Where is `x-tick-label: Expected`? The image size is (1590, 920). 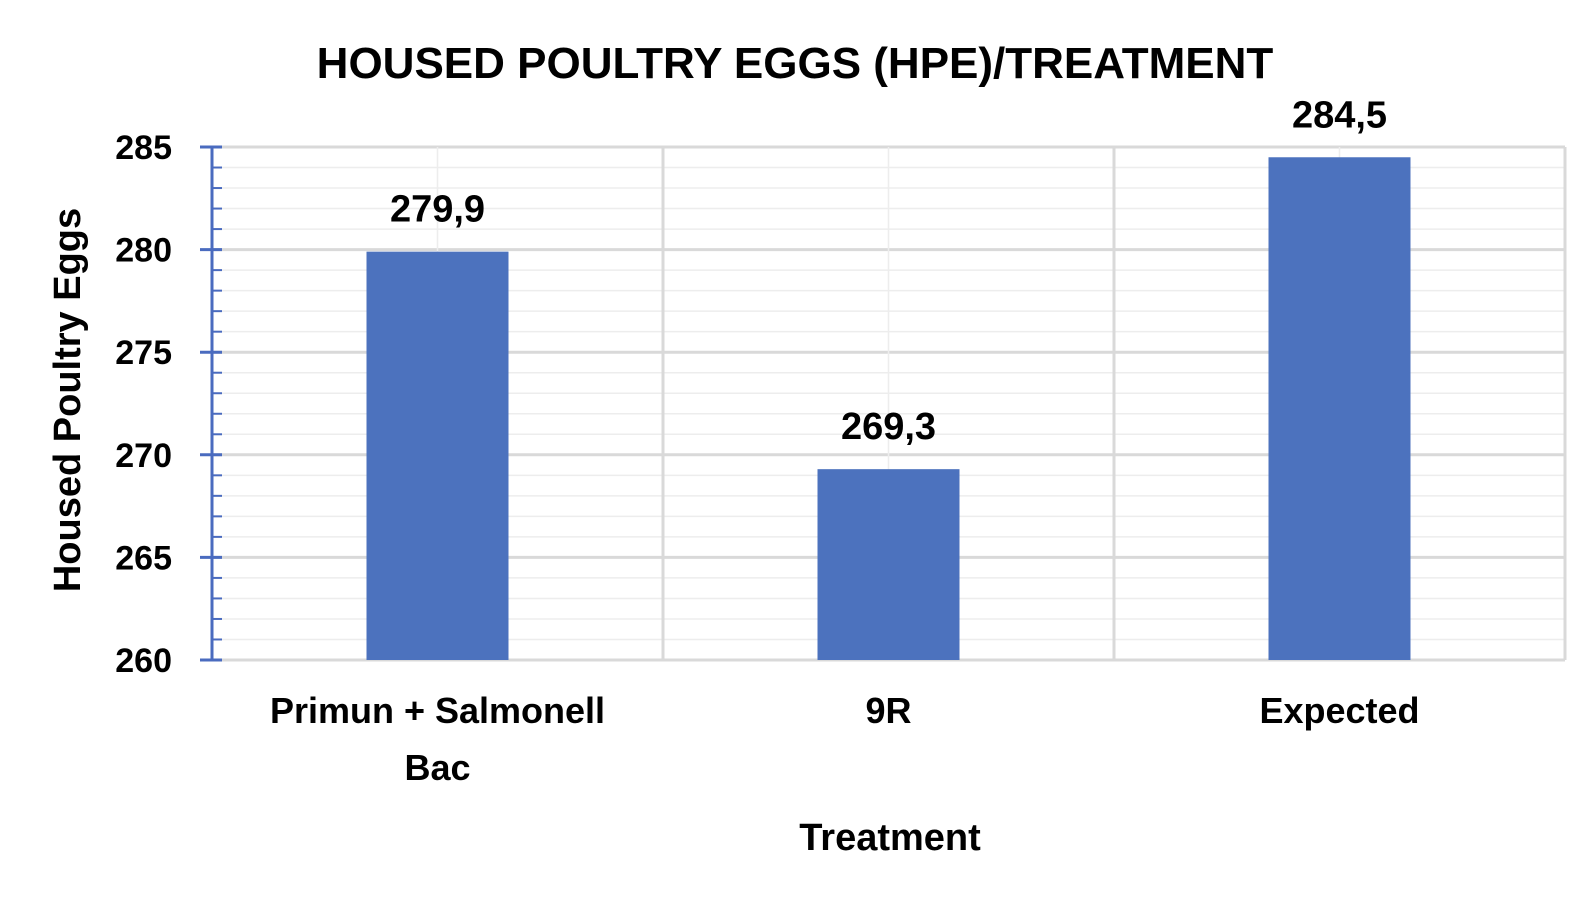
x-tick-label: Expected is located at coordinates (1339, 710).